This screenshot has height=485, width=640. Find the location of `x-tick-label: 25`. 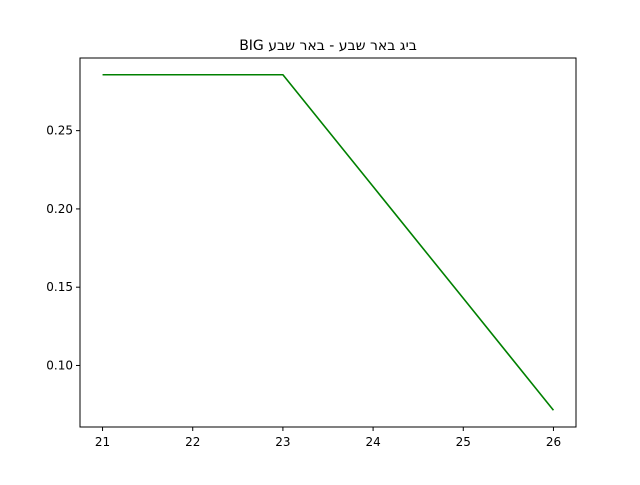

x-tick-label: 25 is located at coordinates (463, 442).